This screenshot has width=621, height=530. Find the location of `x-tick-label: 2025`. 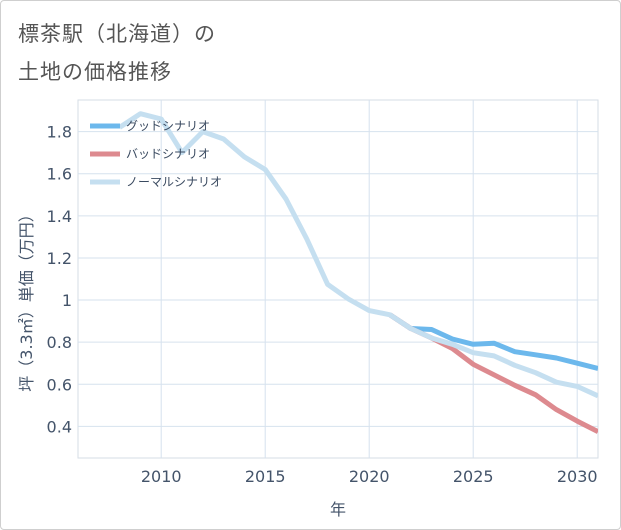

x-tick-label: 2025 is located at coordinates (473, 476).